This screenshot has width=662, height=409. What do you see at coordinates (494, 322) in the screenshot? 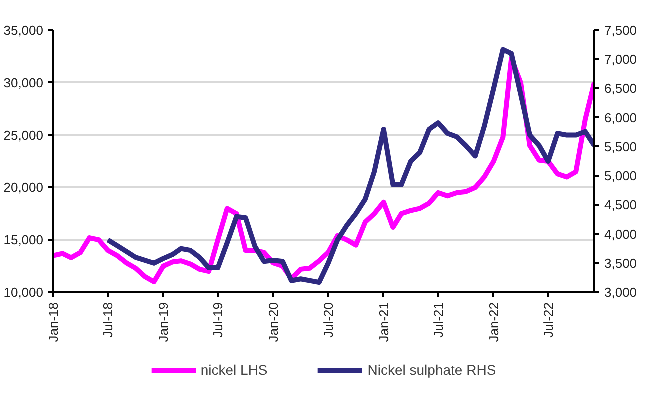
I see `x-tick-label: Jan-22` at bounding box center [494, 322].